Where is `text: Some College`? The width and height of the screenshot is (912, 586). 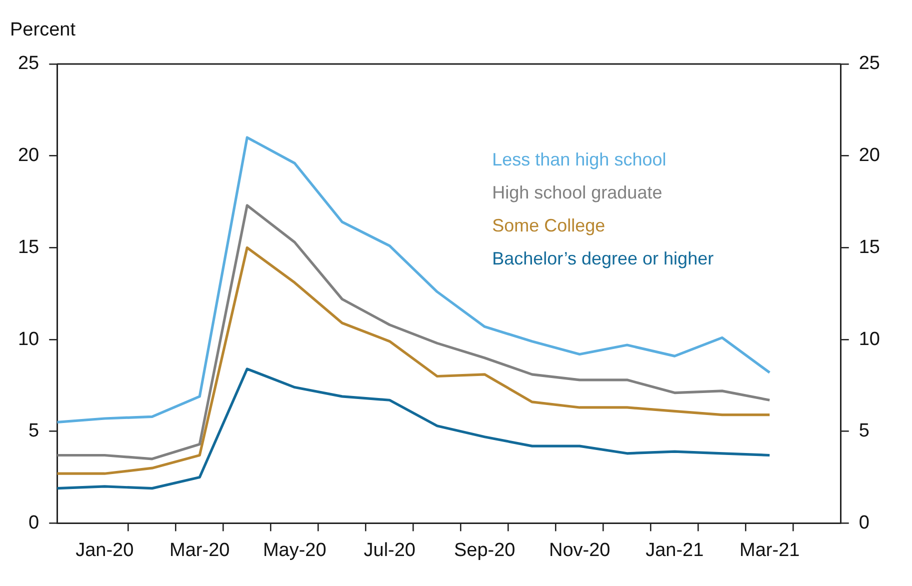 text: Some College is located at coordinates (549, 225).